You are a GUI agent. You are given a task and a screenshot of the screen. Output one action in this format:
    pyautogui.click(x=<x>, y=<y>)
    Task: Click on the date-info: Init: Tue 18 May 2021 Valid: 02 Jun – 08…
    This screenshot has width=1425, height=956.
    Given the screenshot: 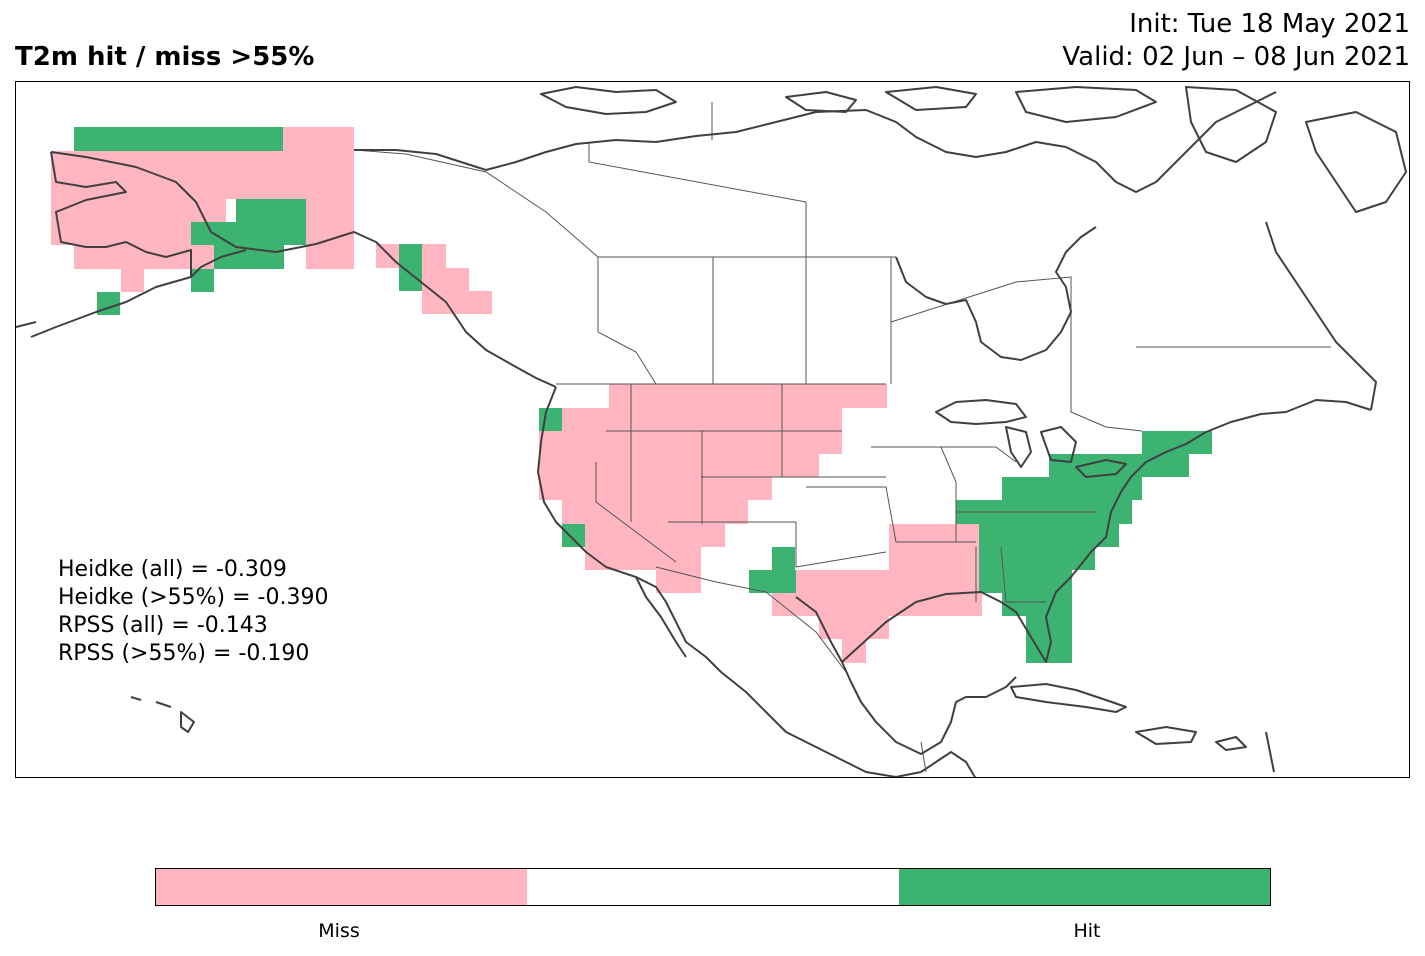 What is the action you would take?
    pyautogui.click(x=1236, y=41)
    